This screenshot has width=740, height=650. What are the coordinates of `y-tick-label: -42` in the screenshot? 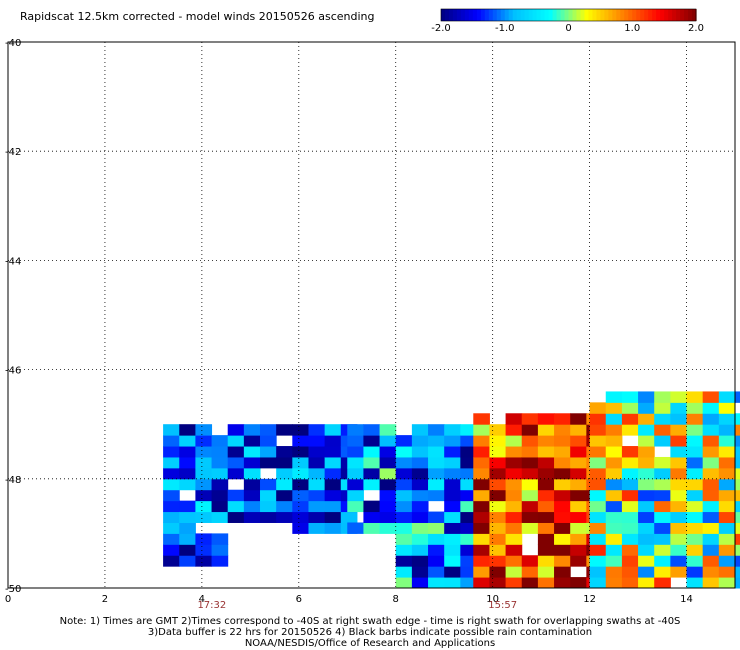 It's located at (13, 152).